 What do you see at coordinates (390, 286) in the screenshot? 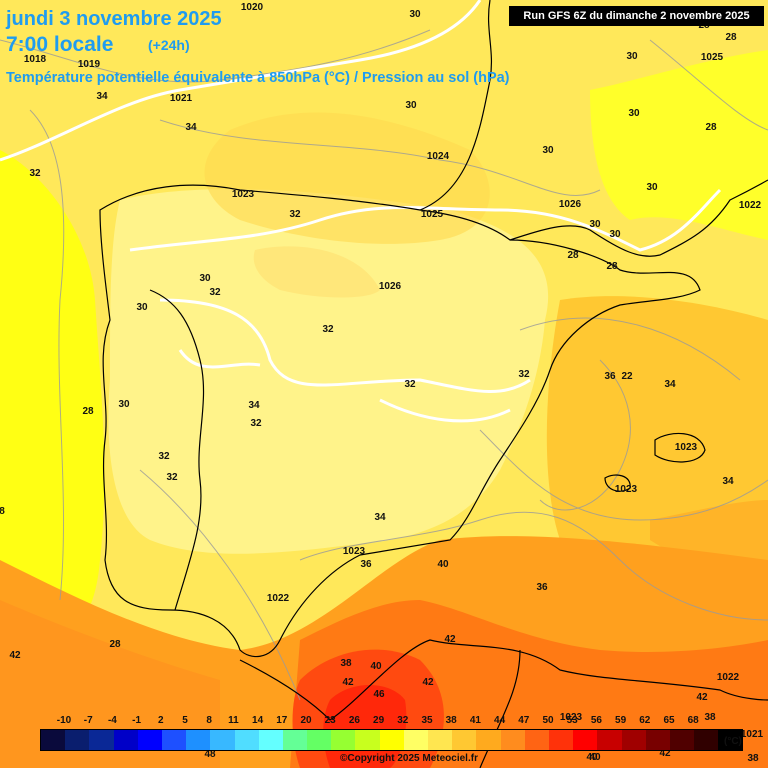
I see `map-value-label: 1026` at bounding box center [390, 286].